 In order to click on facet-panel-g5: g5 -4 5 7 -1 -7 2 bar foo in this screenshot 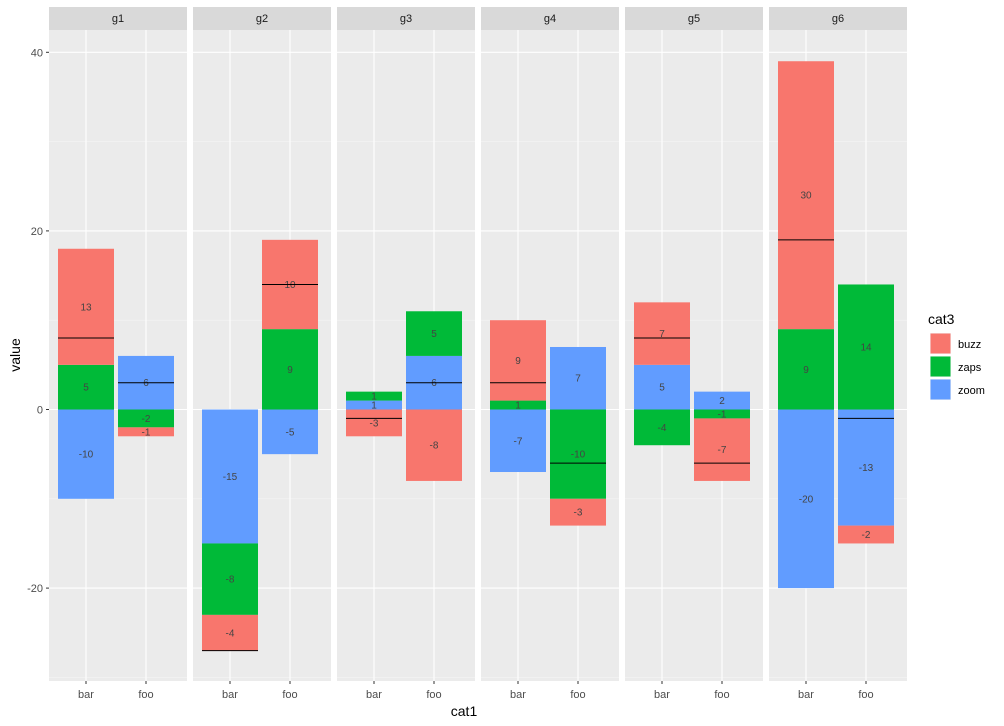, I will do `click(694, 354)`.